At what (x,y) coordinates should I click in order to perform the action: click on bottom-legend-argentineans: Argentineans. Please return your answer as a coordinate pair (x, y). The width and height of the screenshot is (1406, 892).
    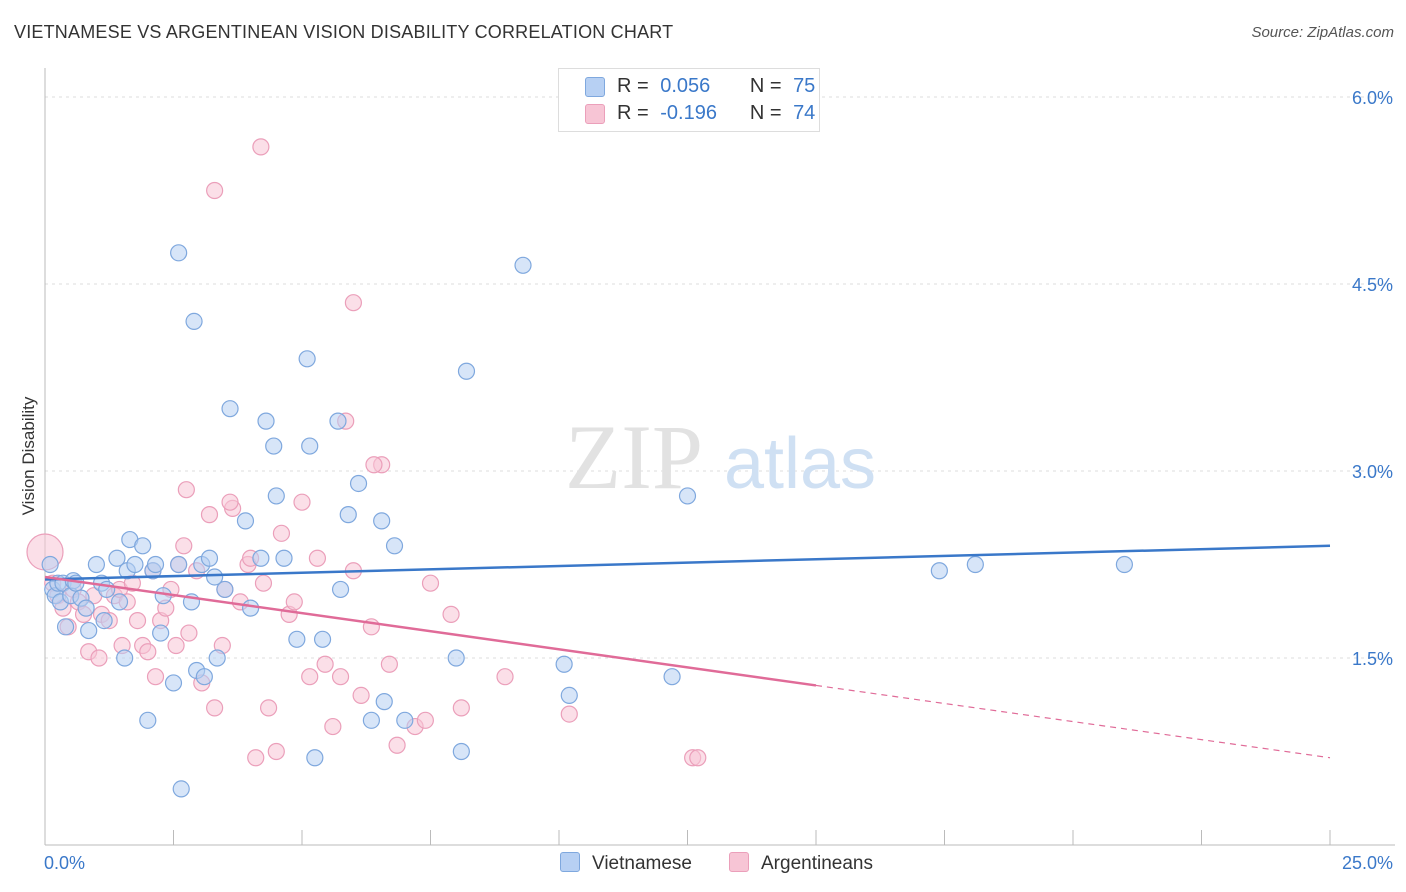
    Looking at the image, I should click on (801, 863).